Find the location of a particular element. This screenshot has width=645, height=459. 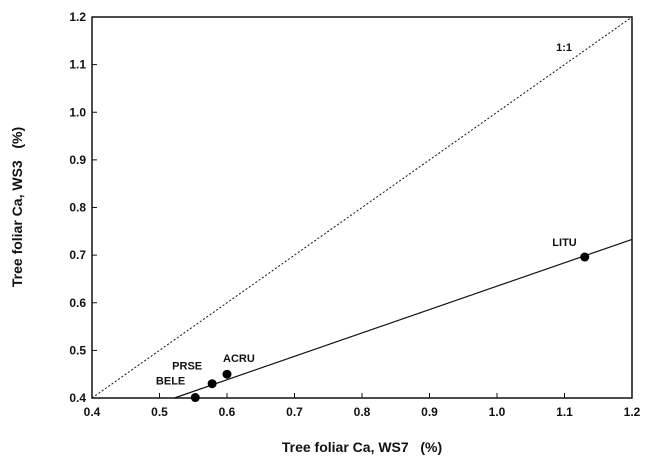

y-tick-label: 0.7 is located at coordinates (77, 255).